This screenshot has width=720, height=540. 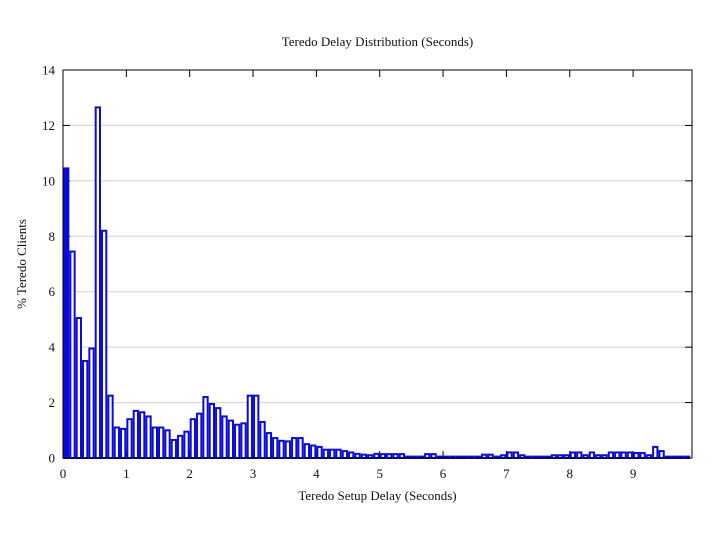 What do you see at coordinates (48, 125) in the screenshot?
I see `y-tick-label: 12` at bounding box center [48, 125].